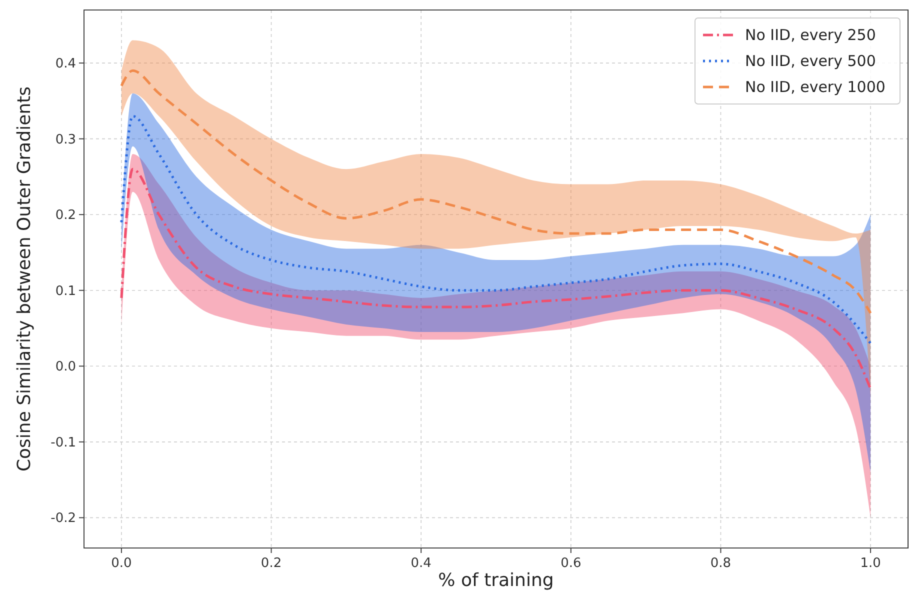 The width and height of the screenshot is (909, 594). I want to click on y-tick-label: 0.1, so click(65, 291).